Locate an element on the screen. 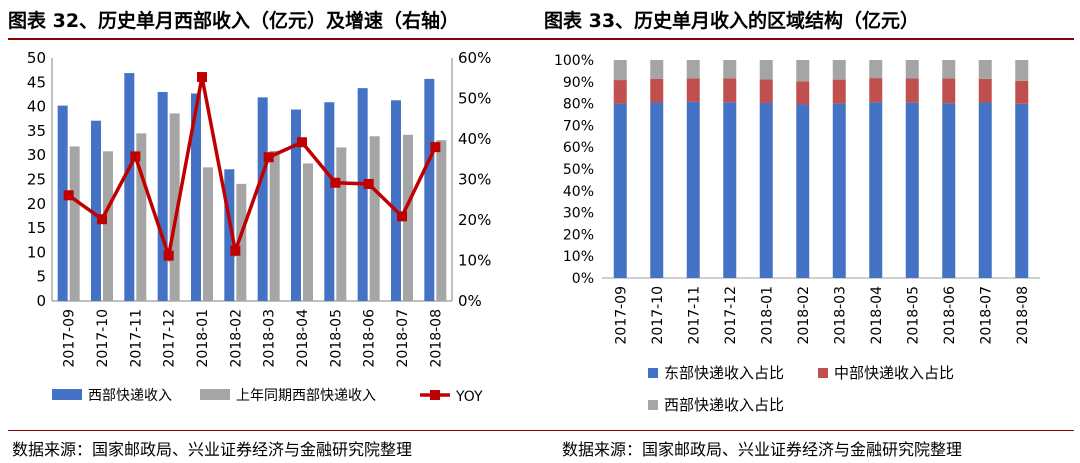  data-source-left: 数据来源：国家邮政局、兴业证券经济与金融研究院整理 is located at coordinates (212, 449).